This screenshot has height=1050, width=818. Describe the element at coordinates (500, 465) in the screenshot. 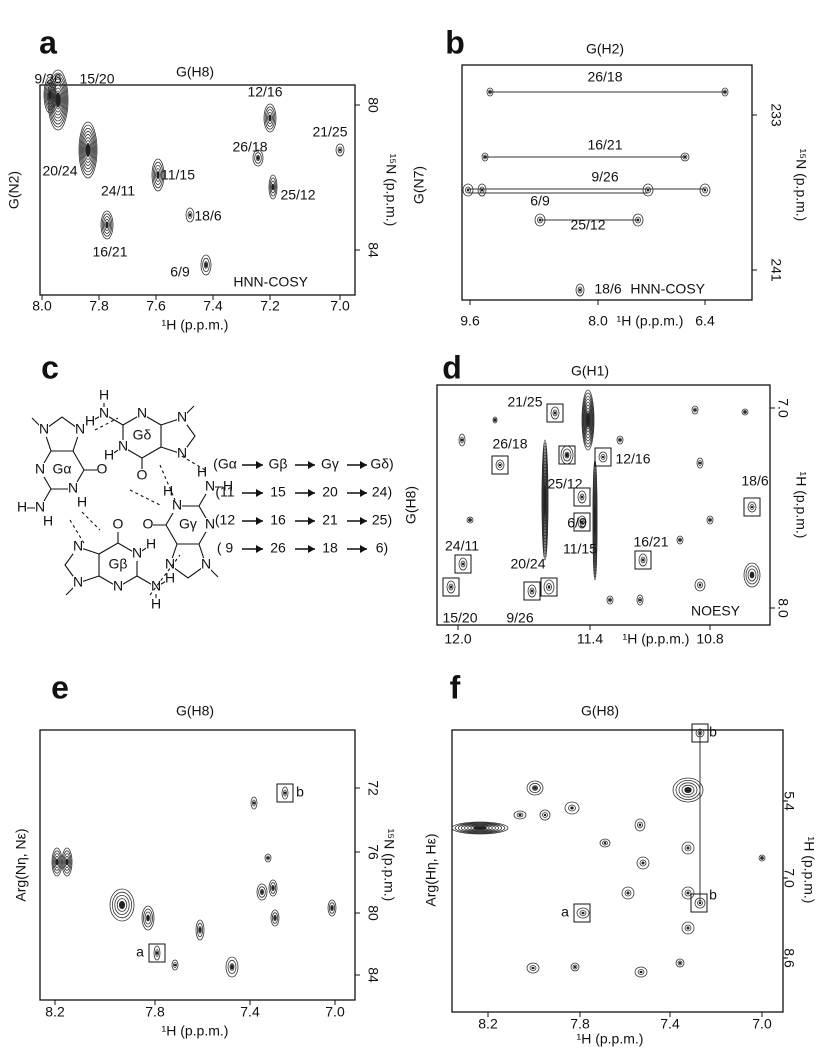

I see `label-box` at that location.